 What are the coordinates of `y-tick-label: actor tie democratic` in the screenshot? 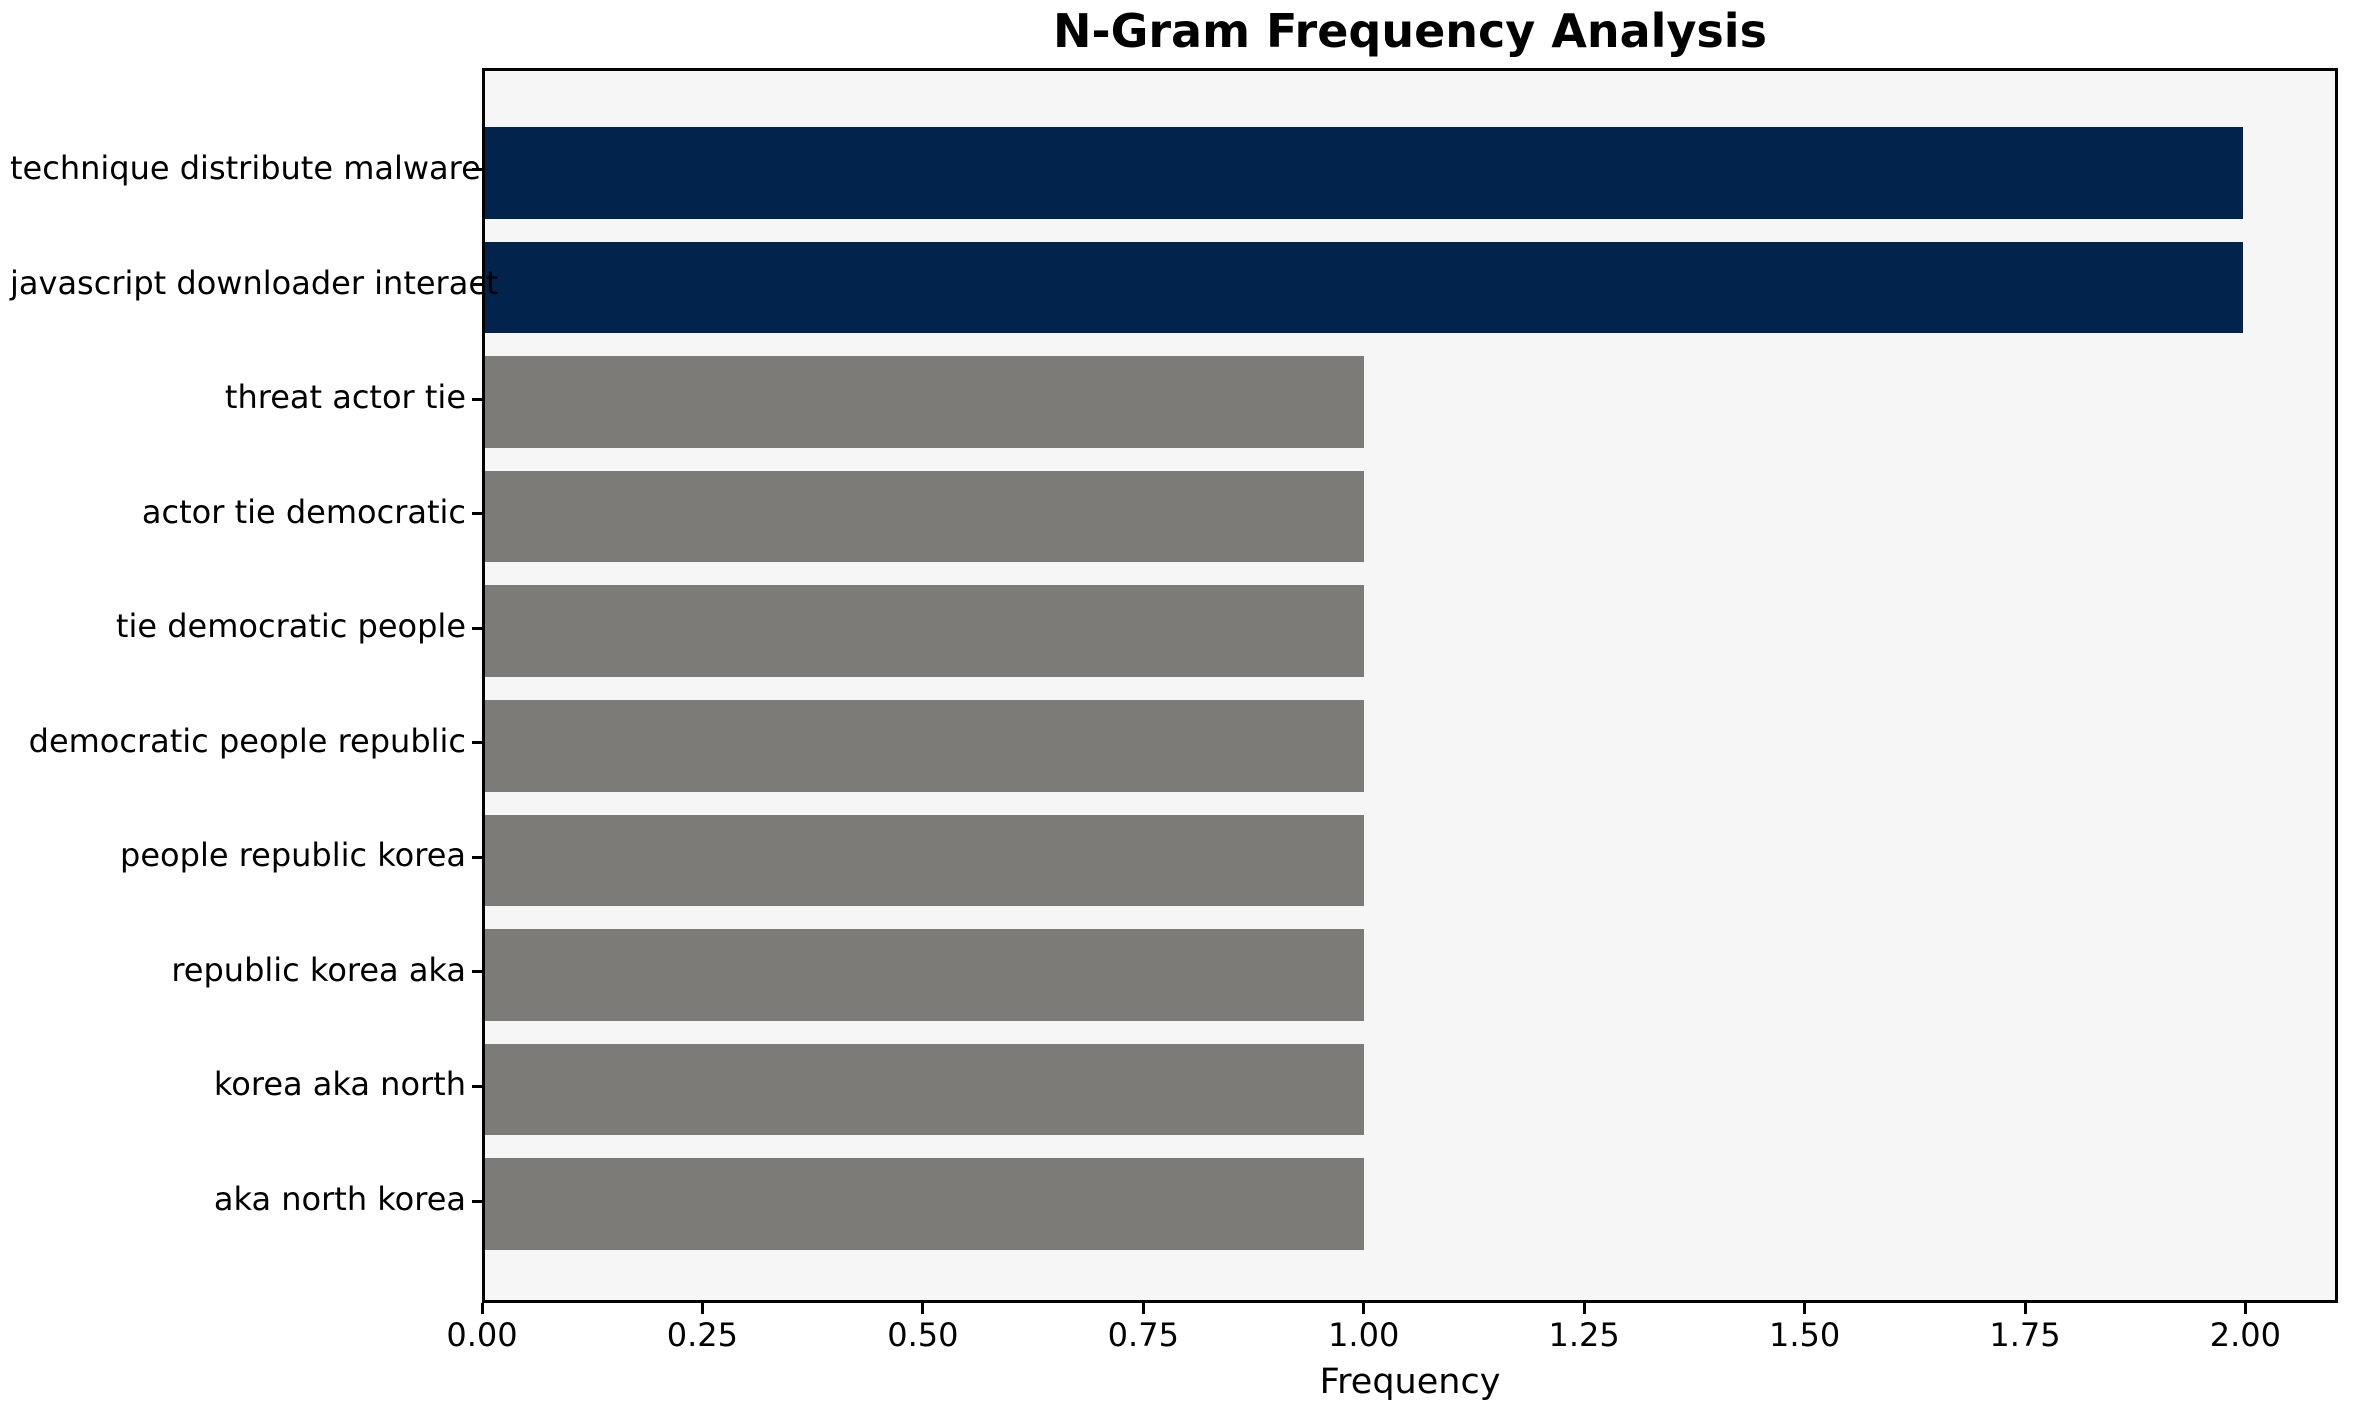 It's located at (303, 511).